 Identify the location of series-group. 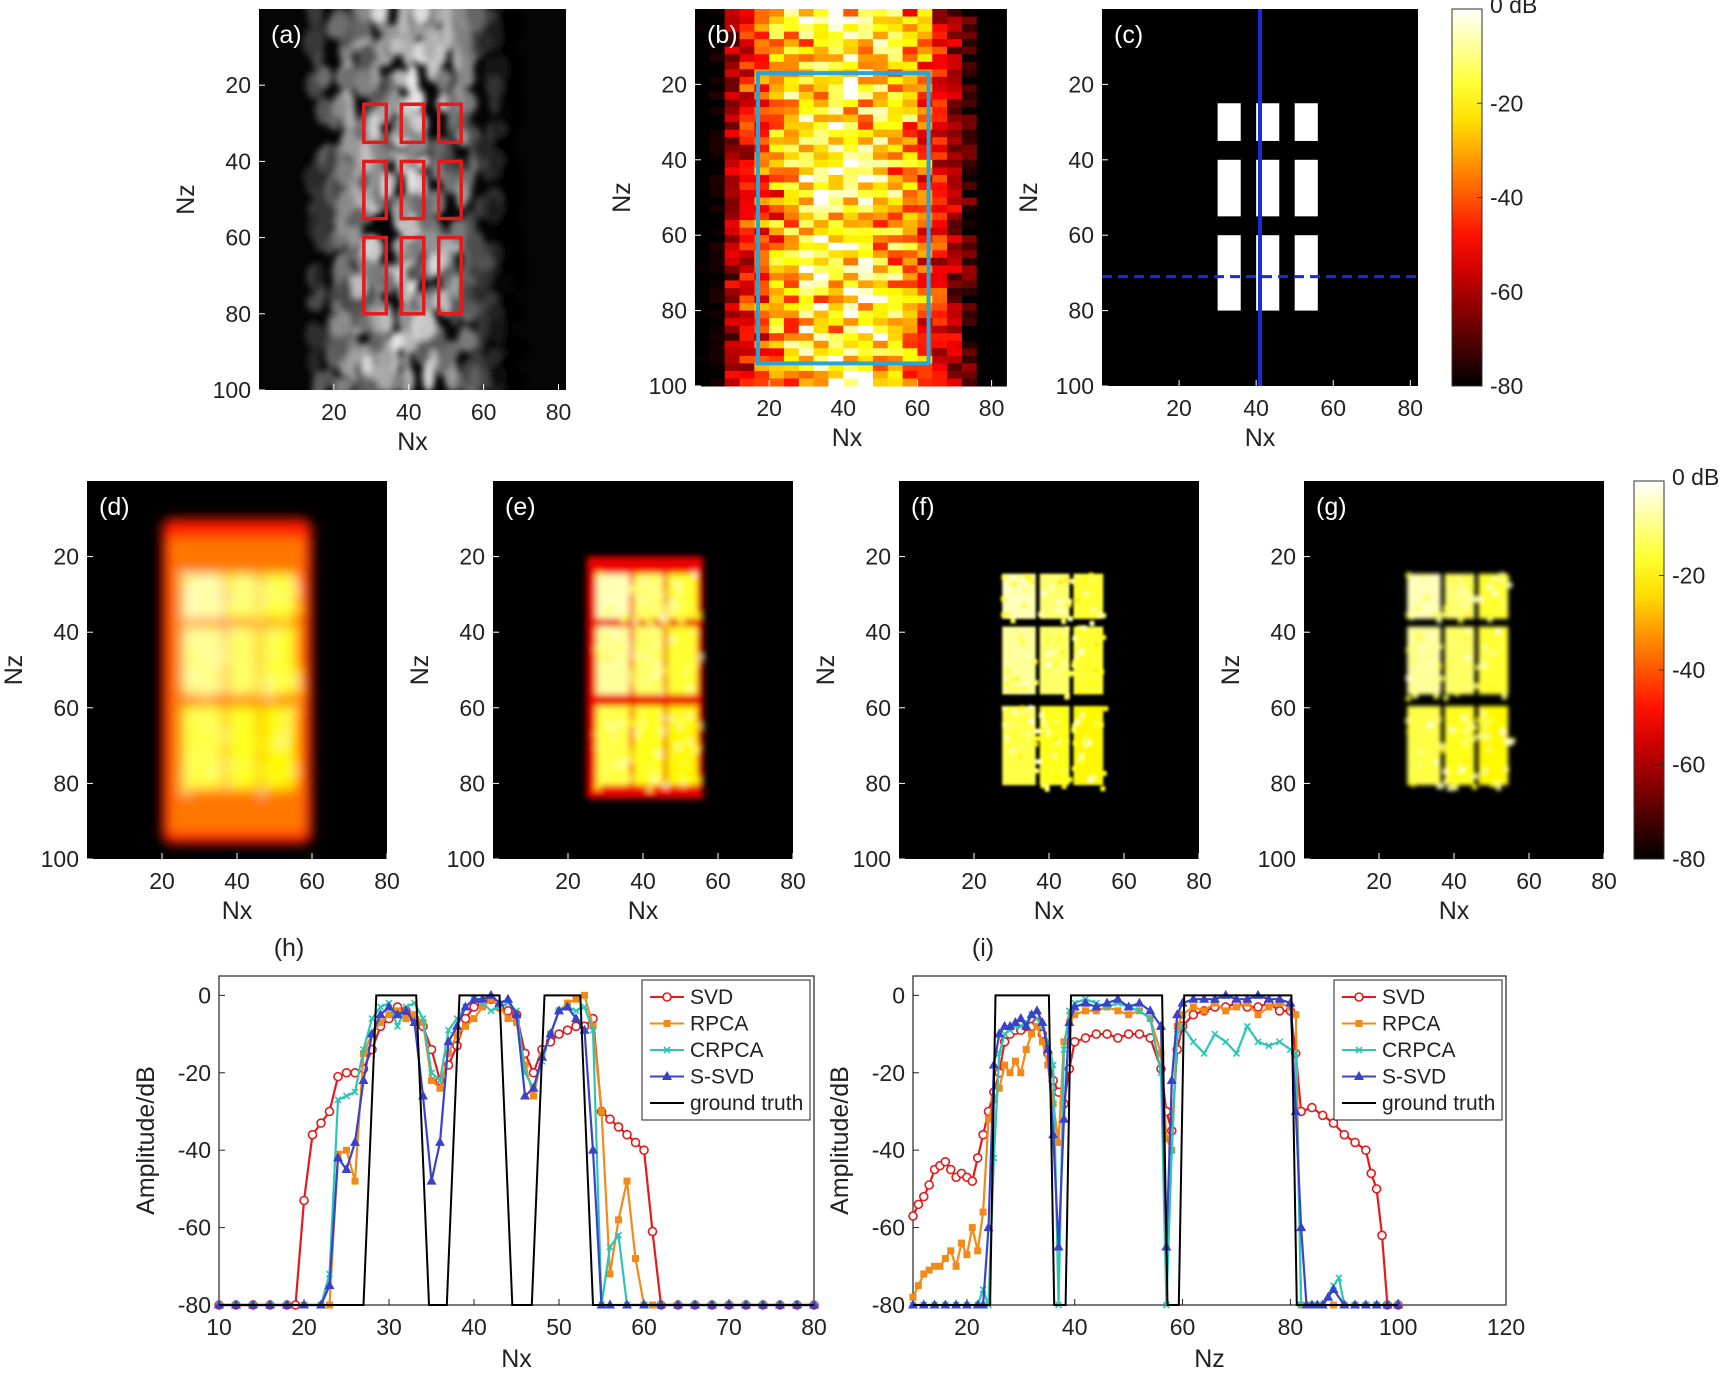
(1156, 1149).